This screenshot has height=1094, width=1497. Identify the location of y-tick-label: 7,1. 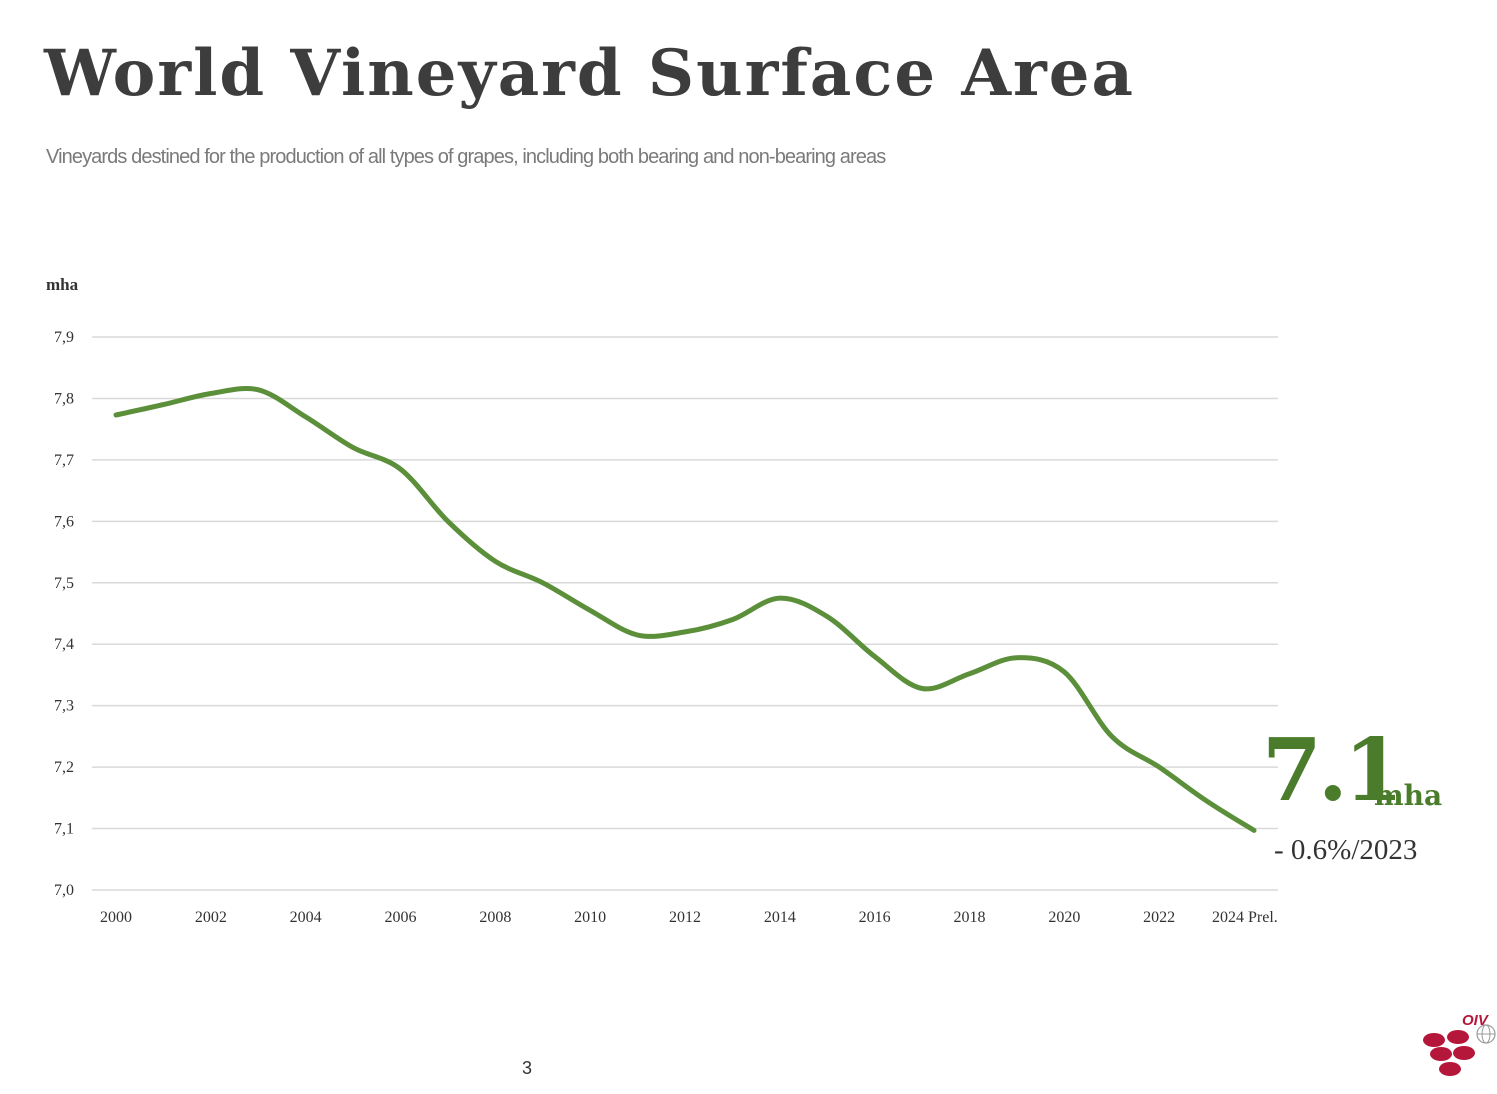
(64, 829).